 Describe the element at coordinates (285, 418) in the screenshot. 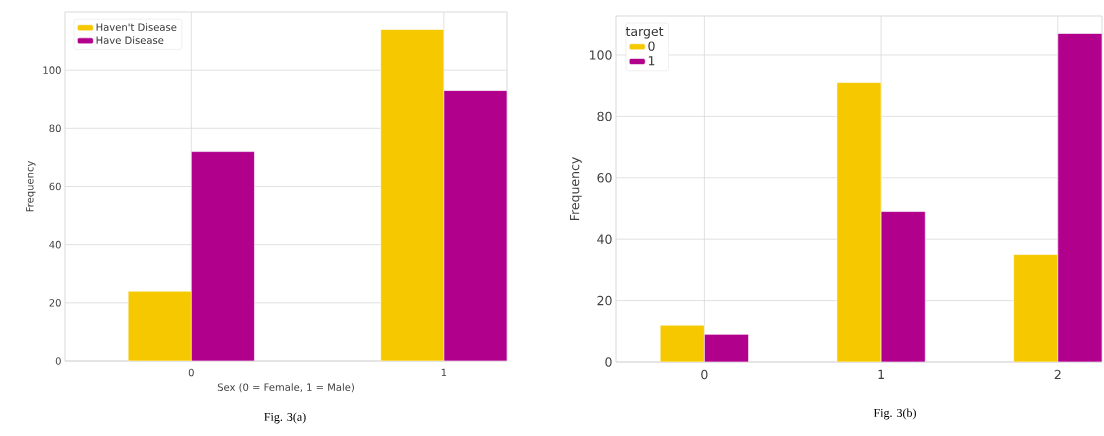

I see `caption: Fig. 3(a)` at that location.